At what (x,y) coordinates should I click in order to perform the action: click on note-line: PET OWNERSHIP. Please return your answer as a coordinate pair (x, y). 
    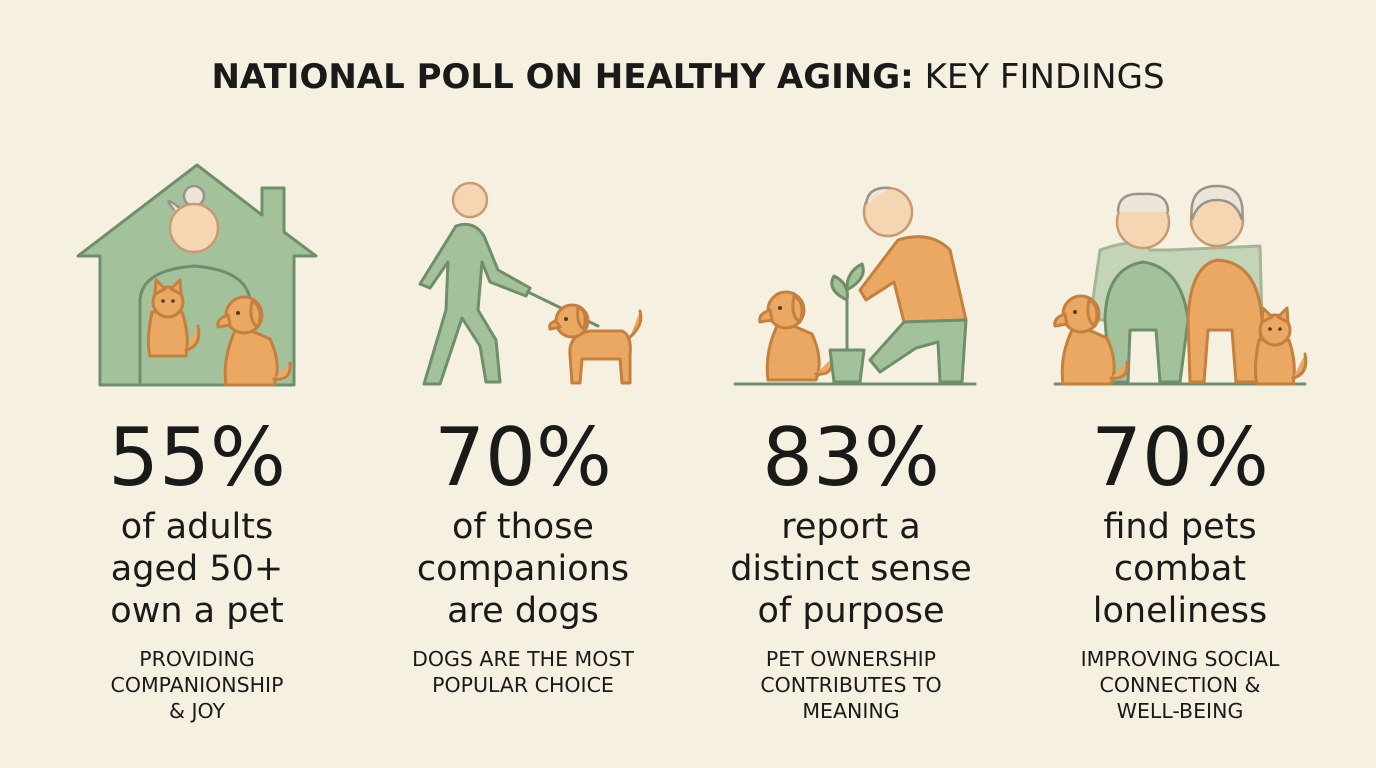
    Looking at the image, I should click on (851, 659).